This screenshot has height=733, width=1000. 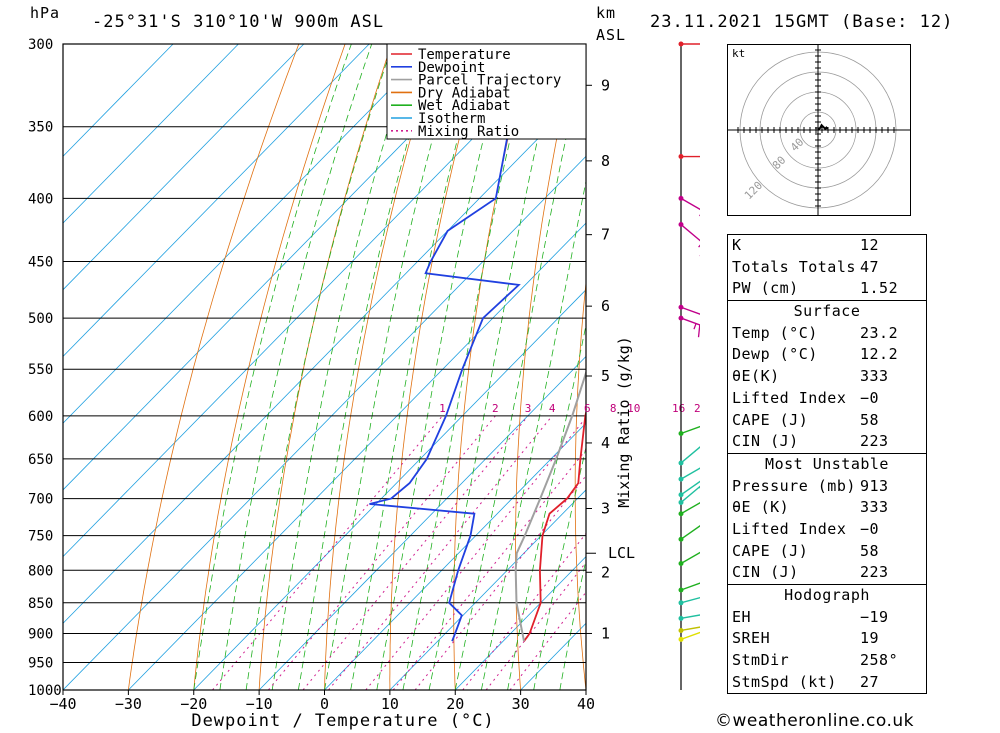 What do you see at coordinates (40, 663) in the screenshot?
I see `pressure-tick-label: 950` at bounding box center [40, 663].